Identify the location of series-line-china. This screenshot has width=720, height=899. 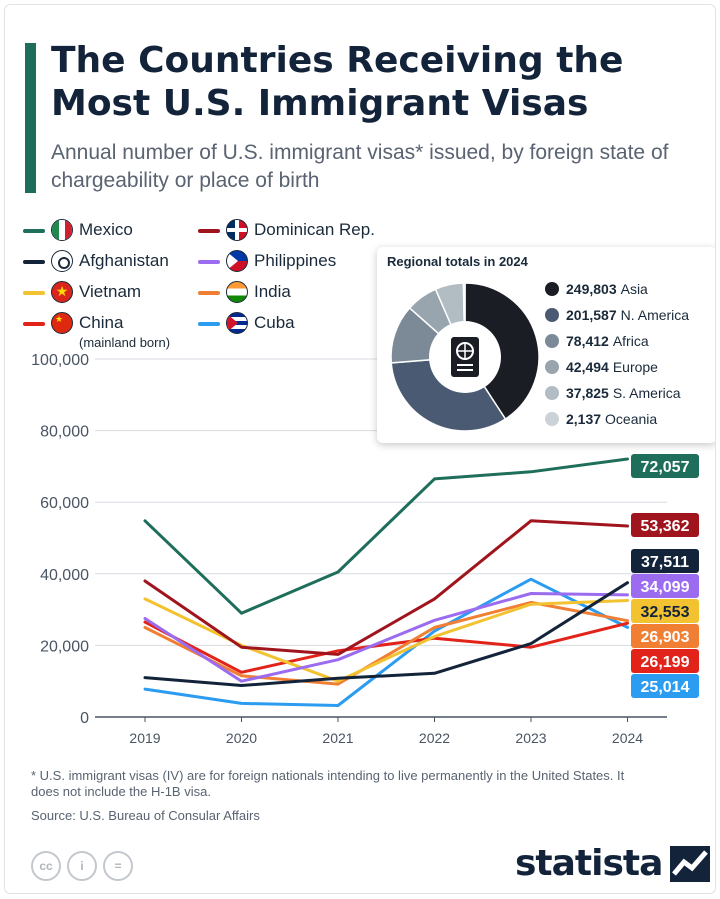
(386, 647).